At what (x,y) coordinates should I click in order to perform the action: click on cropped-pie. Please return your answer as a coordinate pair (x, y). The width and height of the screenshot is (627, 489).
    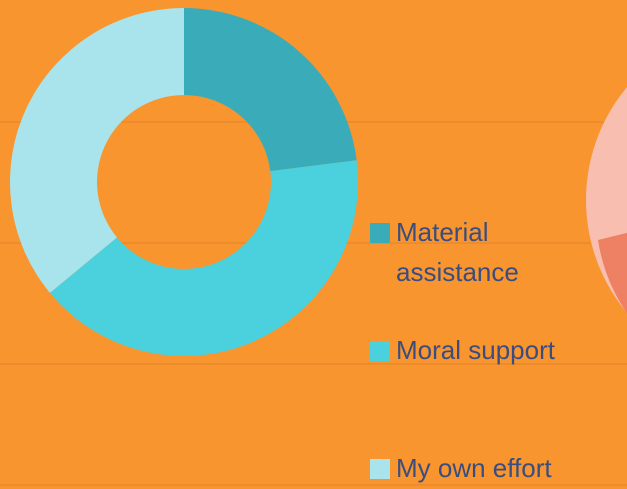
    Looking at the image, I should click on (606, 200).